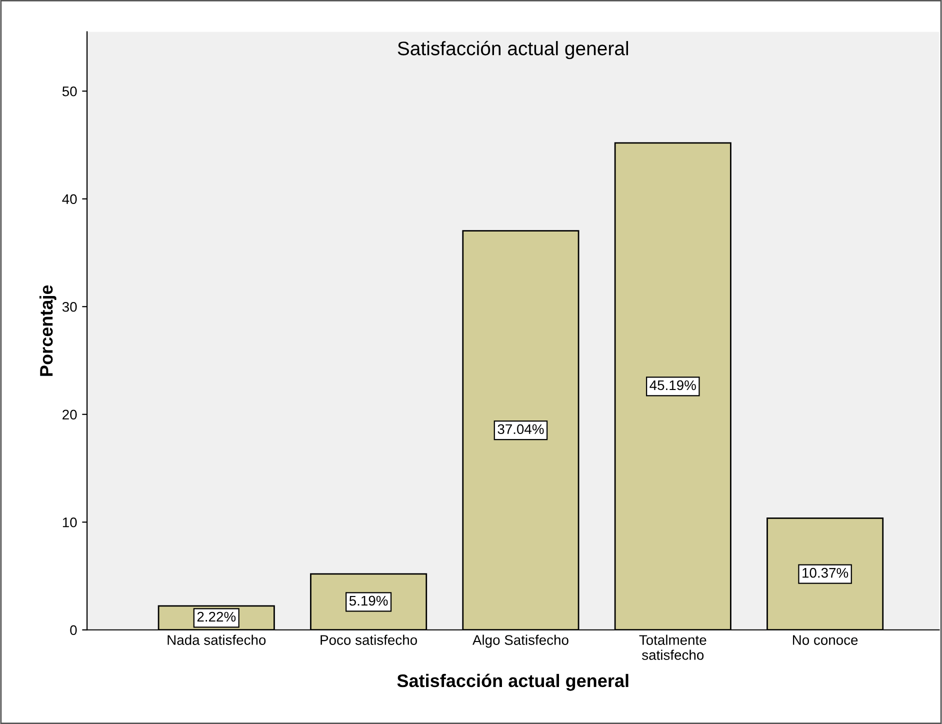 This screenshot has height=724, width=942. I want to click on data-label: 37.04%, so click(521, 429).